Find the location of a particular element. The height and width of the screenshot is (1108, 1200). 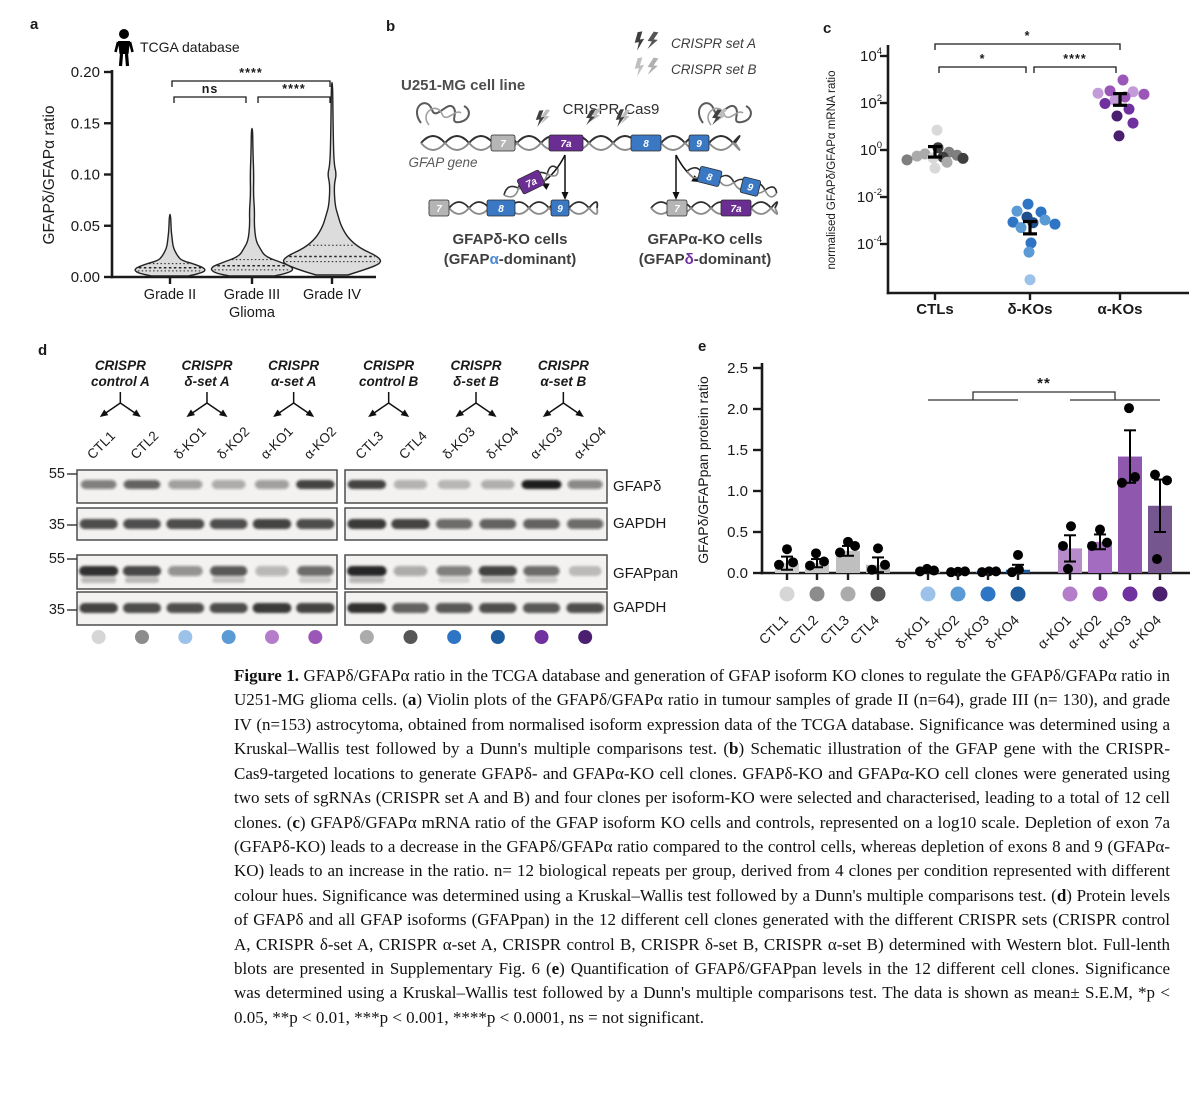

x-category-label: Grade II is located at coordinates (170, 295).